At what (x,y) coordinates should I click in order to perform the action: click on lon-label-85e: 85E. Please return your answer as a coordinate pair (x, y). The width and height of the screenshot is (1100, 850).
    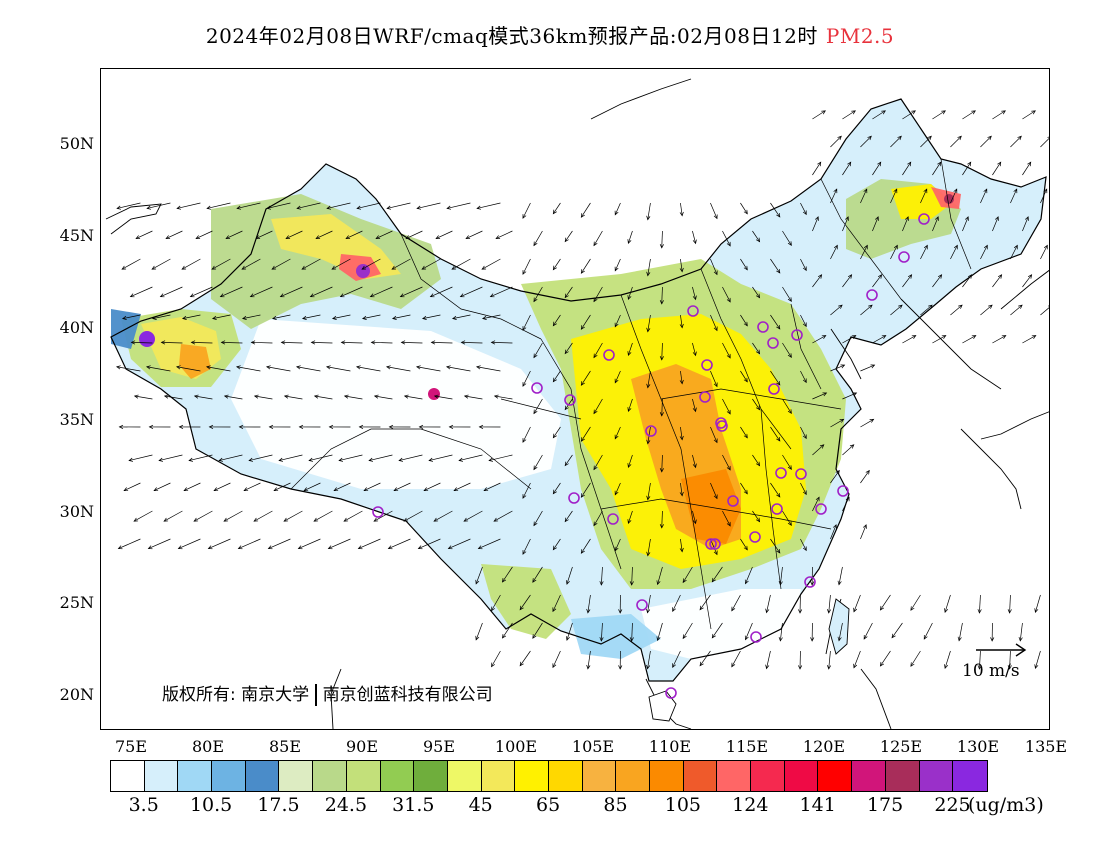
    Looking at the image, I should click on (285, 746).